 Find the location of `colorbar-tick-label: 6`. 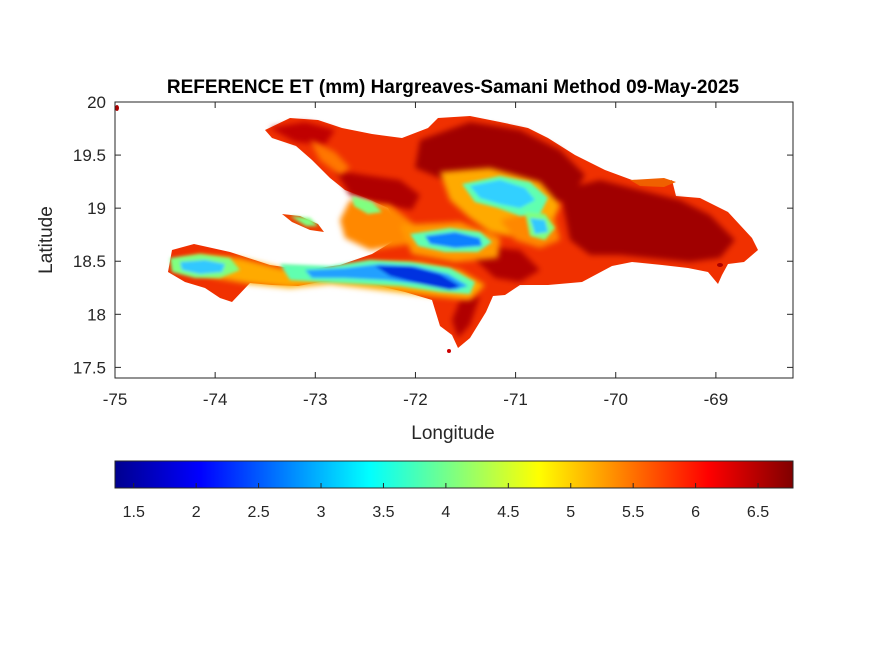

colorbar-tick-label: 6 is located at coordinates (695, 512).